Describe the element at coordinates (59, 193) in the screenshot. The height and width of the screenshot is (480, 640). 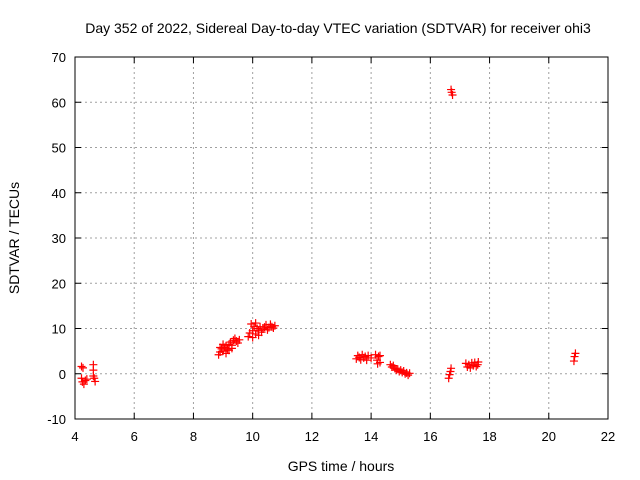
I see `y-tick-label: 40` at that location.